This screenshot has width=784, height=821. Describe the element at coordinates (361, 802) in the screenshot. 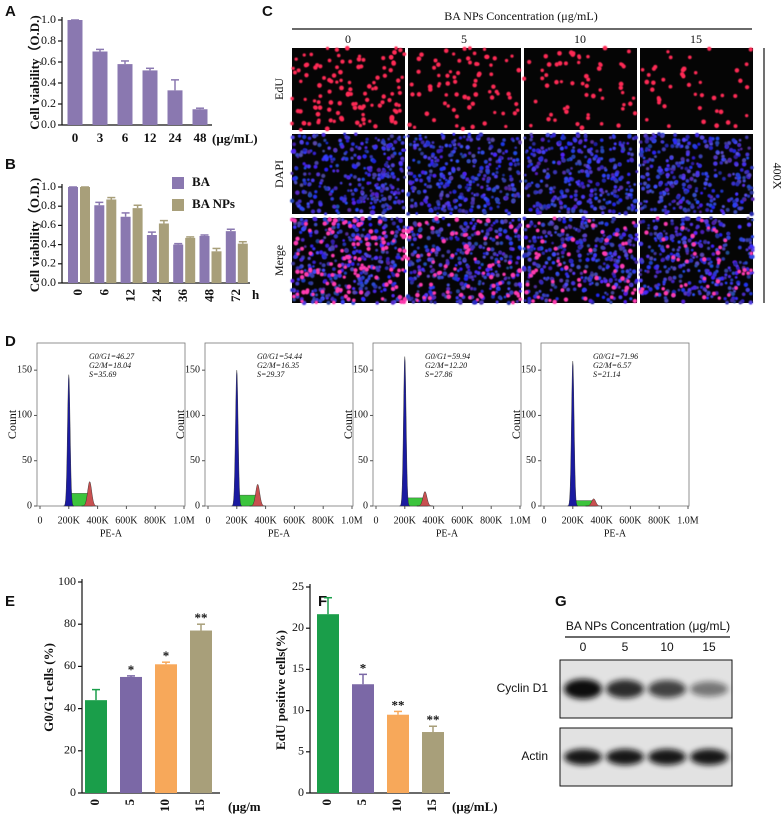

I see `x-tick-label: 5` at that location.